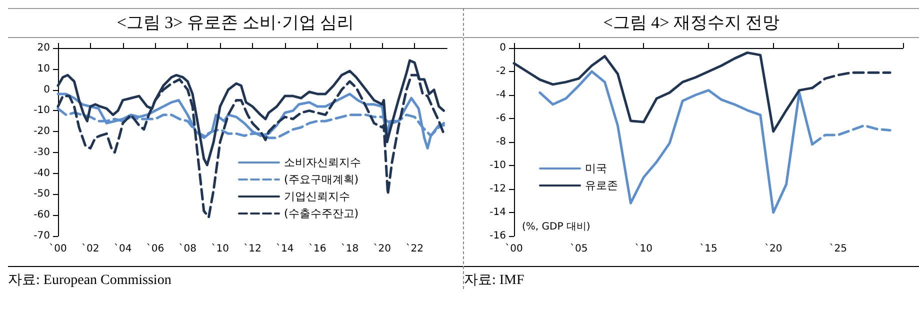 The height and width of the screenshot is (312, 919). Describe the element at coordinates (501, 95) in the screenshot. I see `y-tick-label: -4` at that location.